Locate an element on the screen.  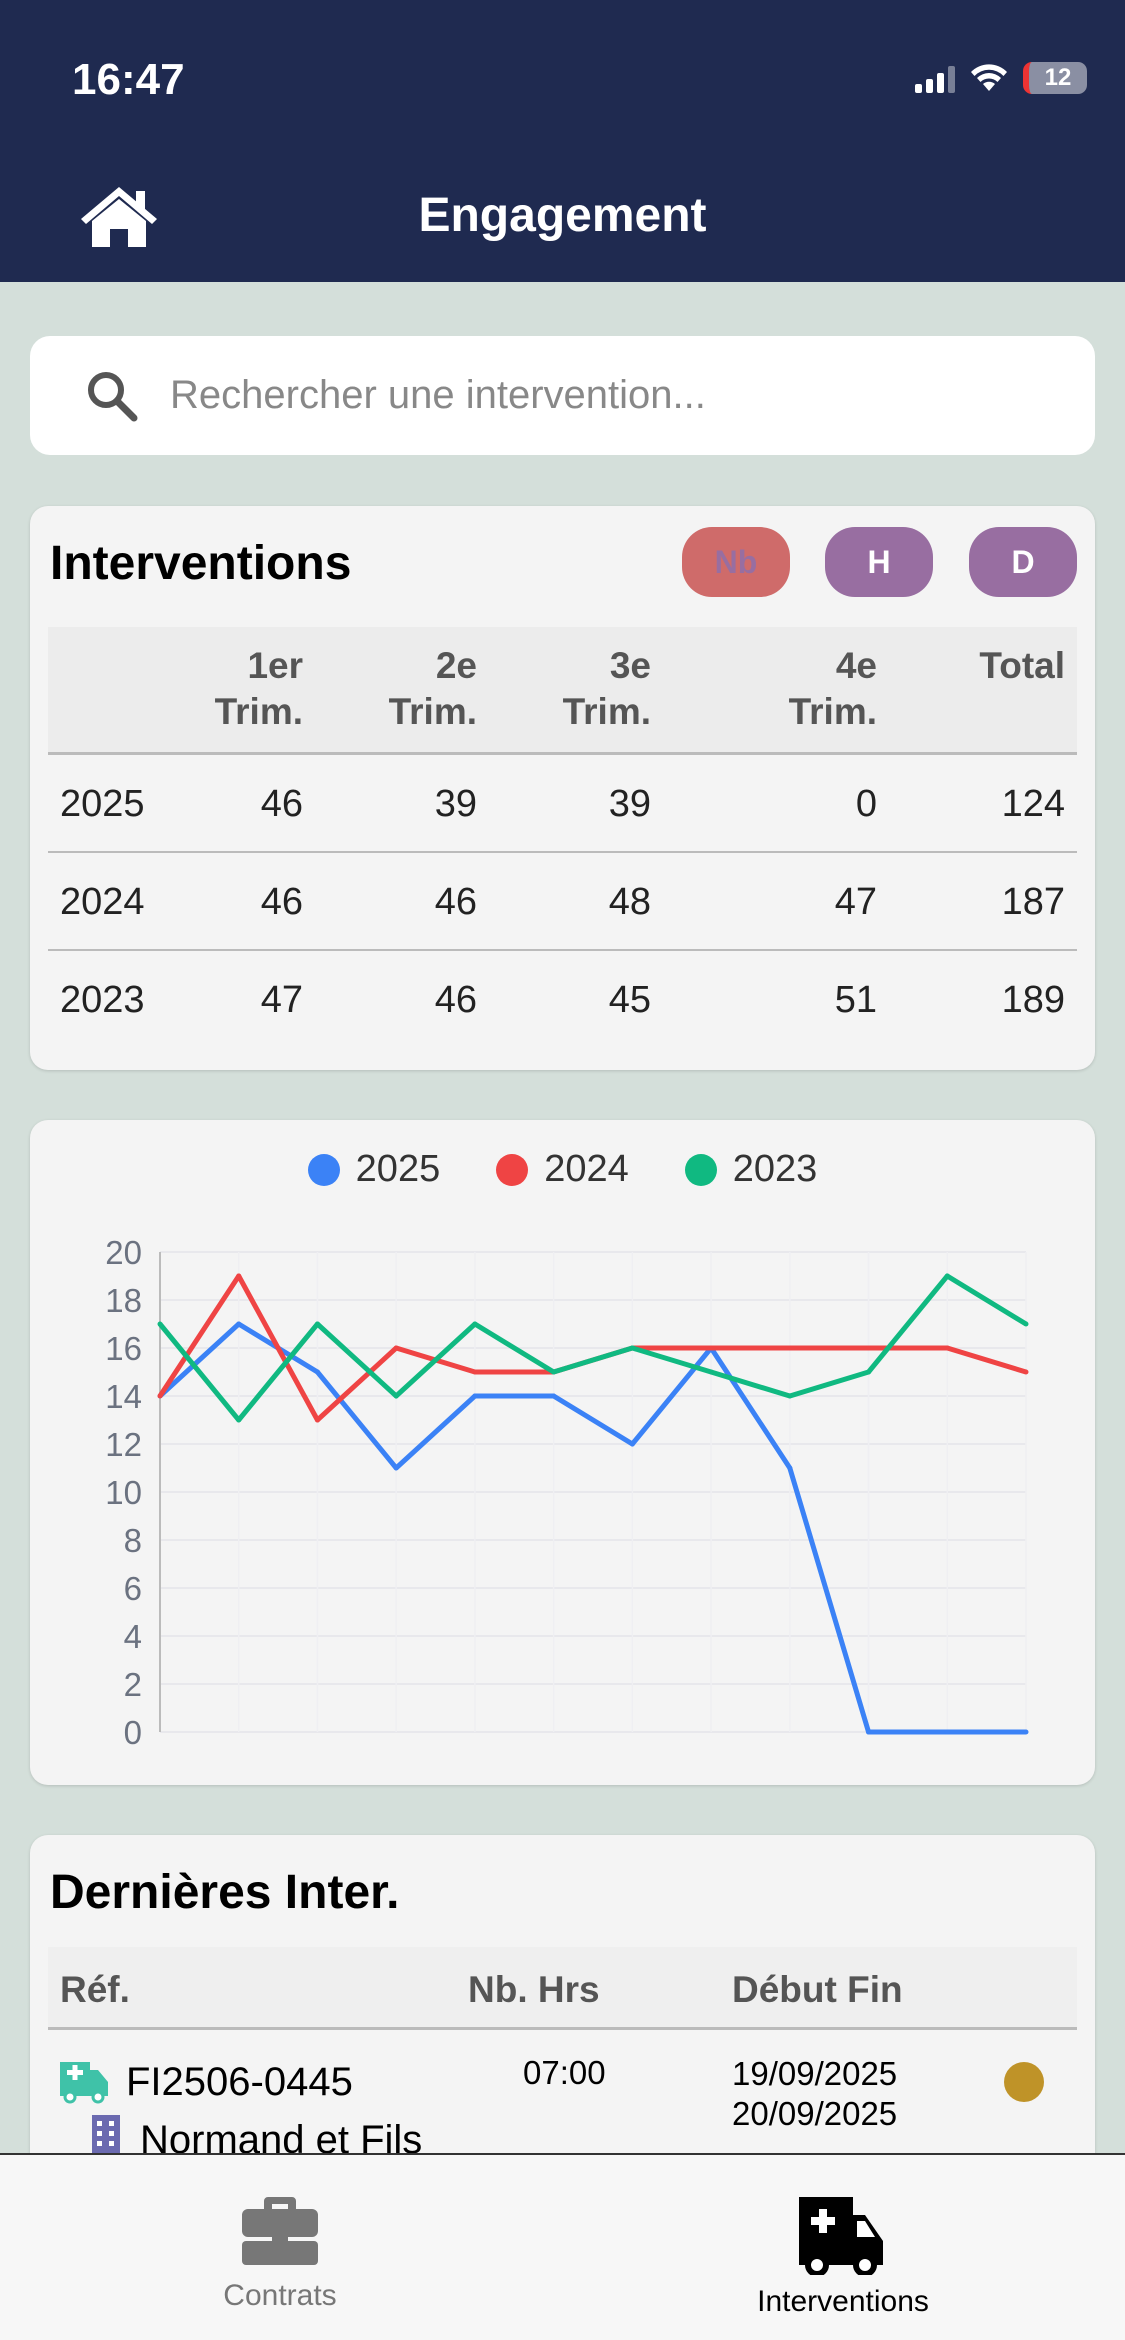
y-tick-label: 0 is located at coordinates (133, 1732).